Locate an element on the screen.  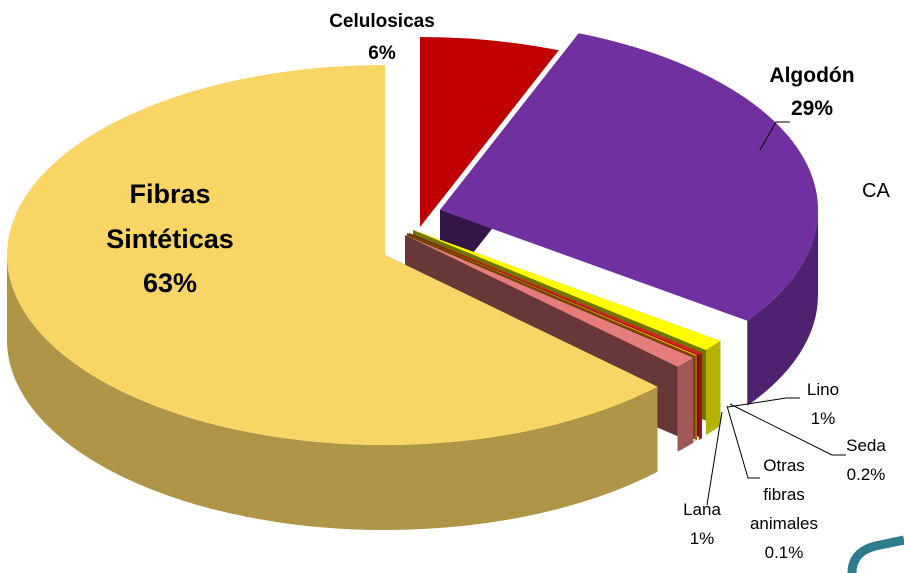
data-label: Seda 0.2% is located at coordinates (866, 461).